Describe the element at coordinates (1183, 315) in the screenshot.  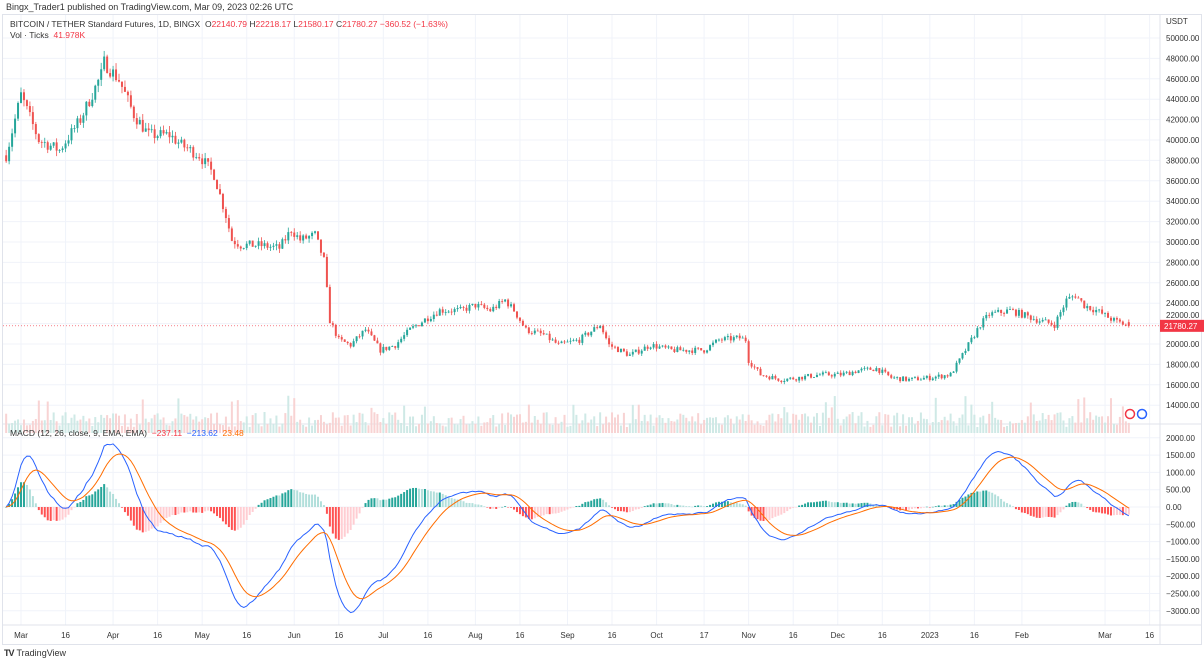
I see `price-tick-label: 22000.00` at that location.